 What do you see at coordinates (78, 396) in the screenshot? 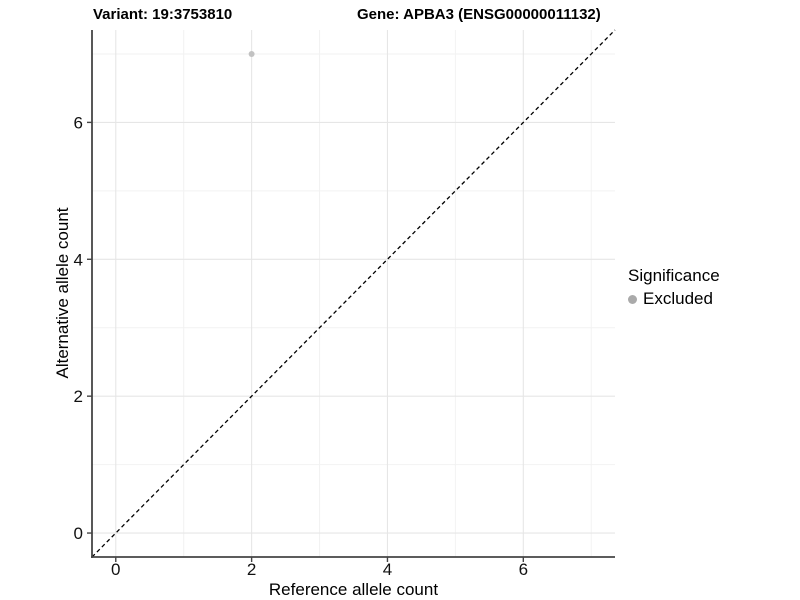
I see `y-tick-label: 2` at bounding box center [78, 396].